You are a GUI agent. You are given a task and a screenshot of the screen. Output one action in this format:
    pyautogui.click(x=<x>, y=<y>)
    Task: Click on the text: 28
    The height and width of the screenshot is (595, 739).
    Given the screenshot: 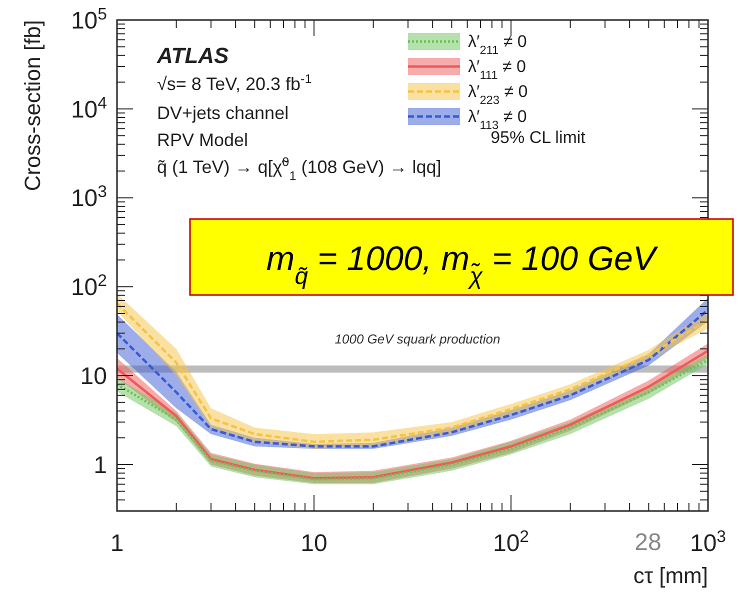 What is the action you would take?
    pyautogui.click(x=648, y=542)
    